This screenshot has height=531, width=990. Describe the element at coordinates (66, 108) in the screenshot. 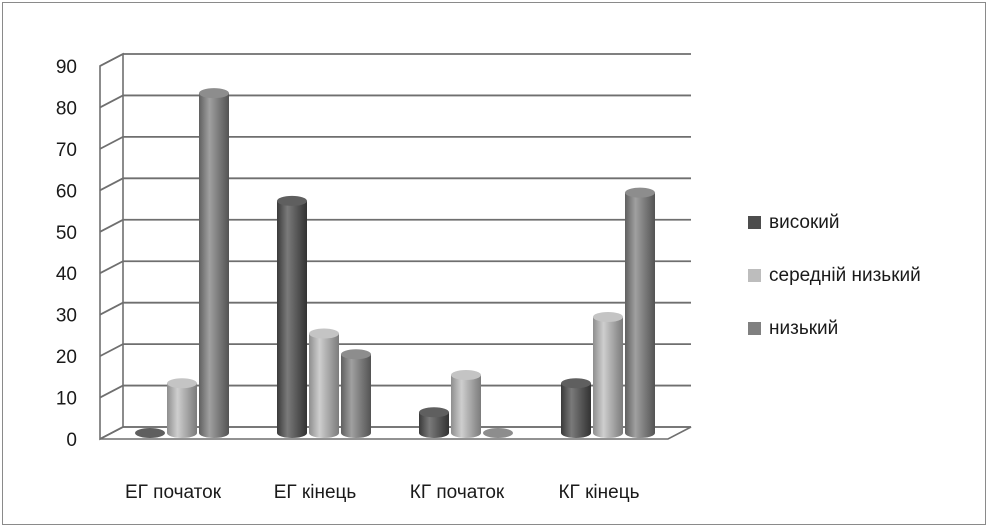

I see `y-tick-label: 80` at that location.